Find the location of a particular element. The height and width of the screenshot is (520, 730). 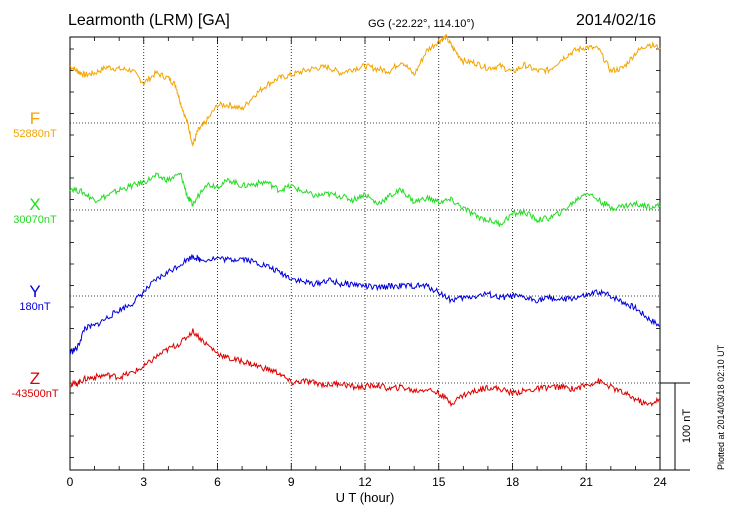

legend-y-symbol: Y is located at coordinates (35, 291).